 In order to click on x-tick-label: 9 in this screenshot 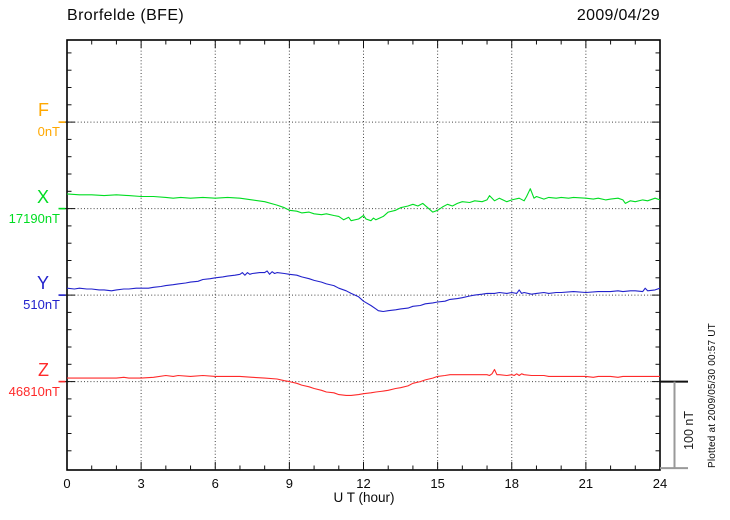, I will do `click(289, 483)`.